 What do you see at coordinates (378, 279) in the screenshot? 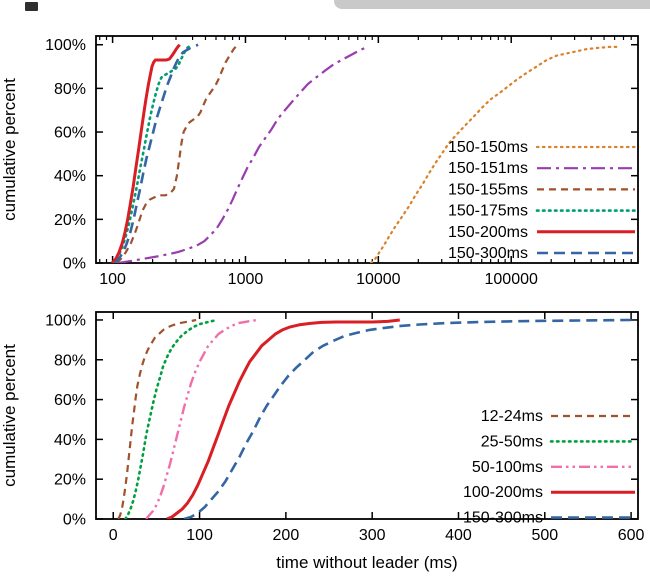
I see `svg-text: 10000` at bounding box center [378, 279].